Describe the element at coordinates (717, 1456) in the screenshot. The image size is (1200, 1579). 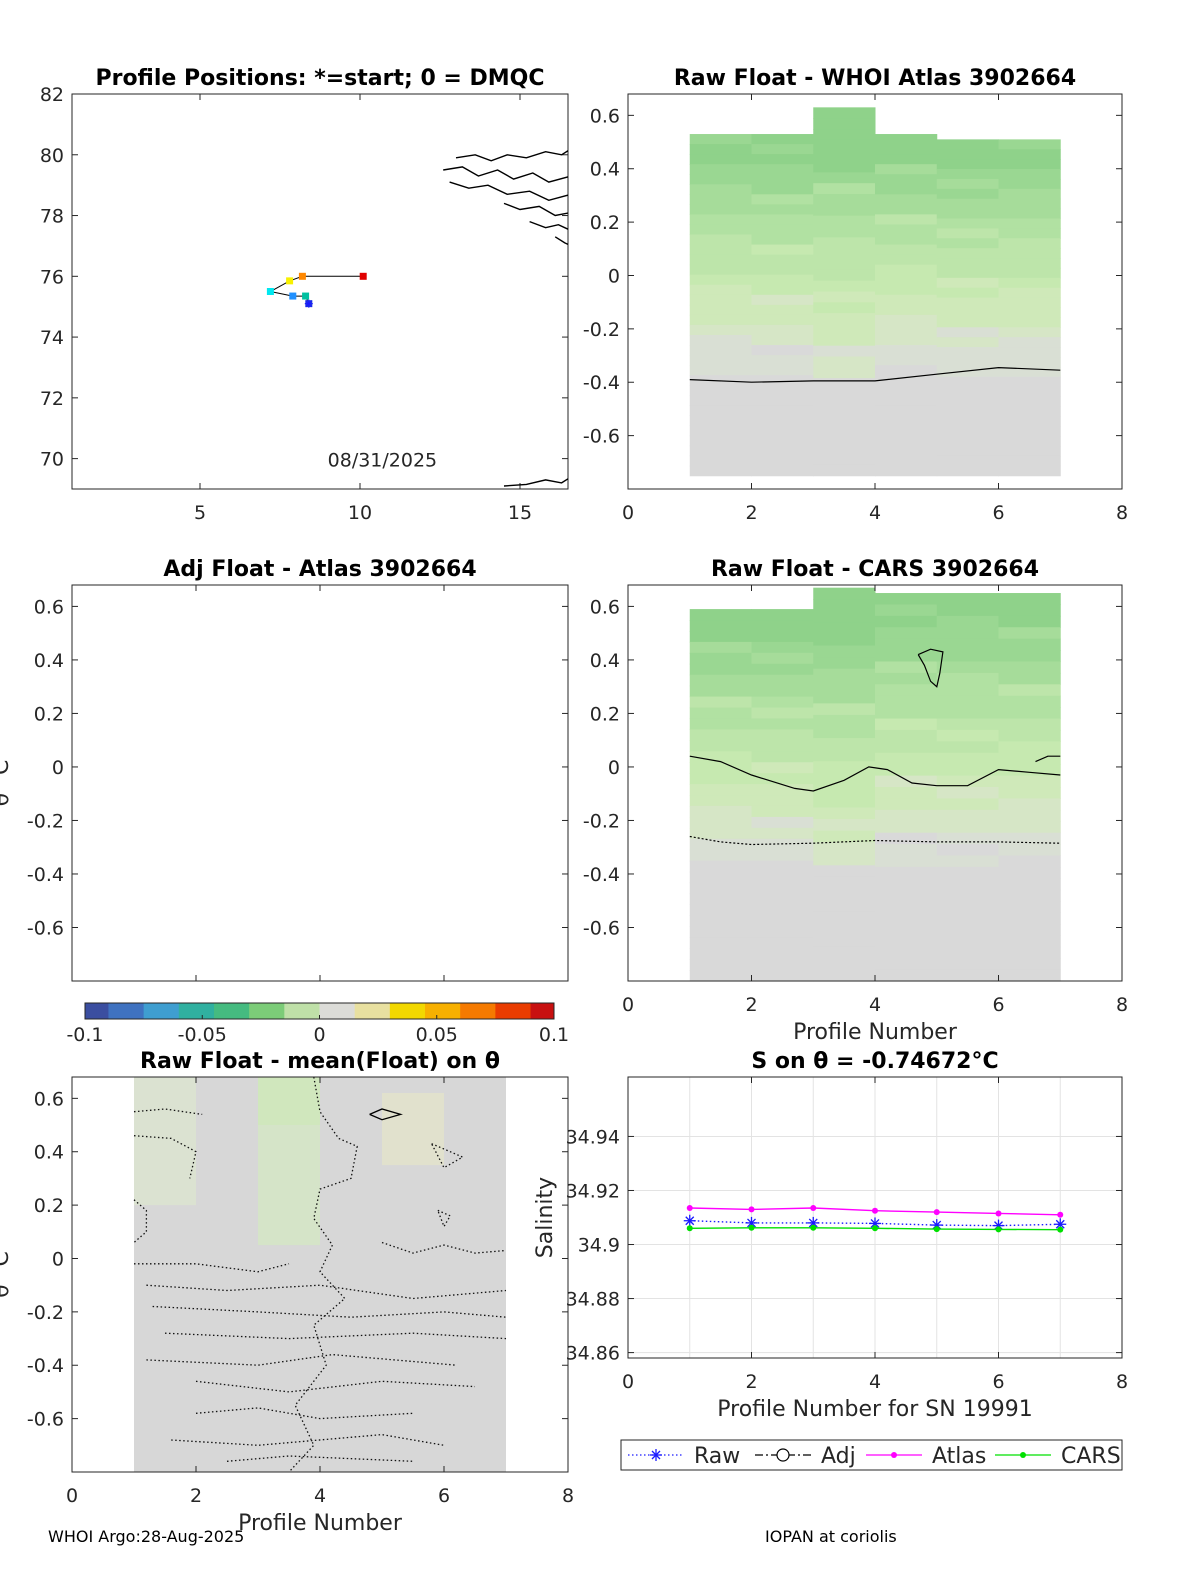
I see `legend-label: Raw` at that location.